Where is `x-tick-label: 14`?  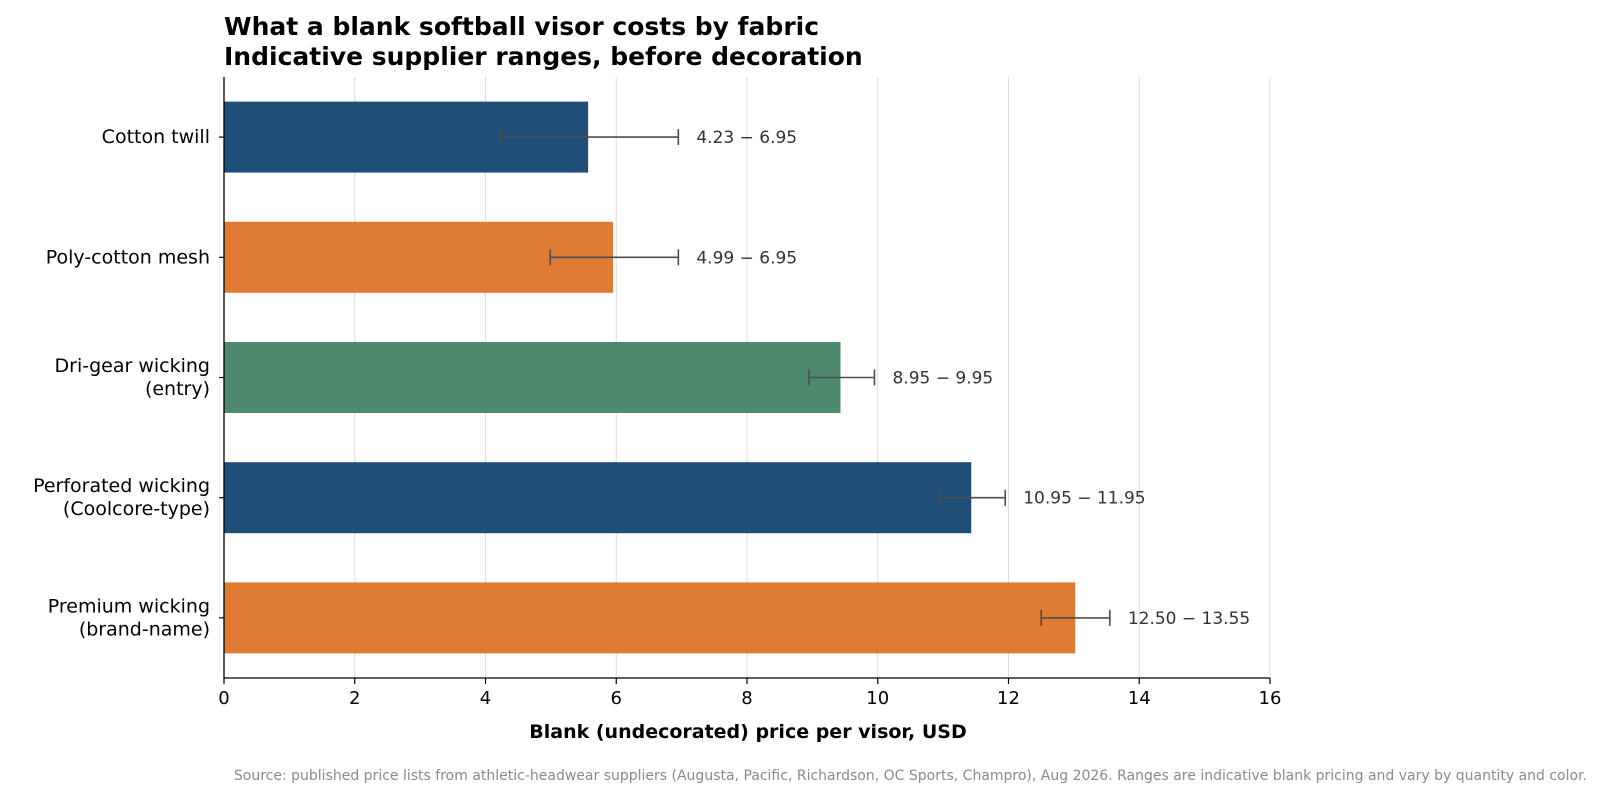
x-tick-label: 14 is located at coordinates (1139, 698).